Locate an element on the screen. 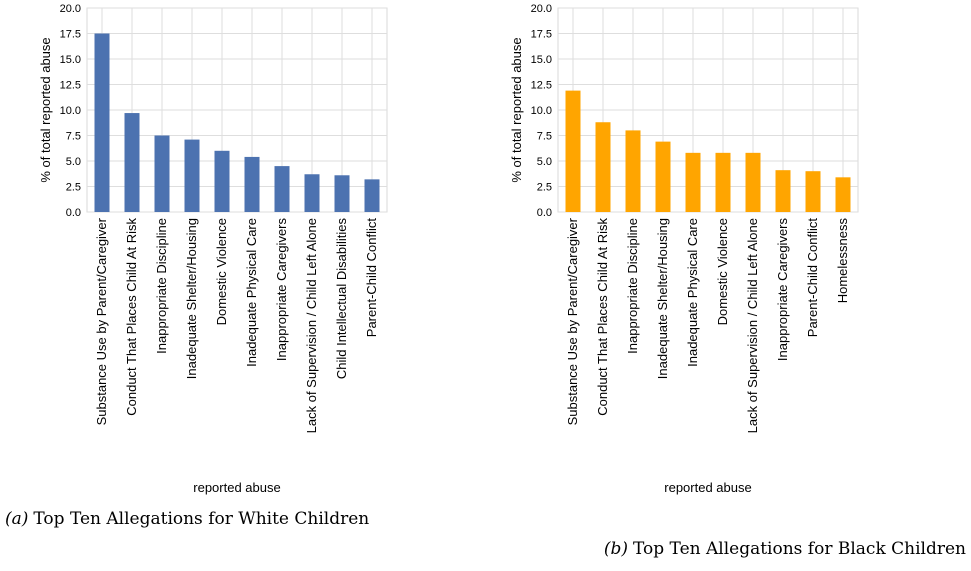 This screenshot has height=571, width=971. caption-text: Top Ten Allegations for White Children is located at coordinates (201, 519).